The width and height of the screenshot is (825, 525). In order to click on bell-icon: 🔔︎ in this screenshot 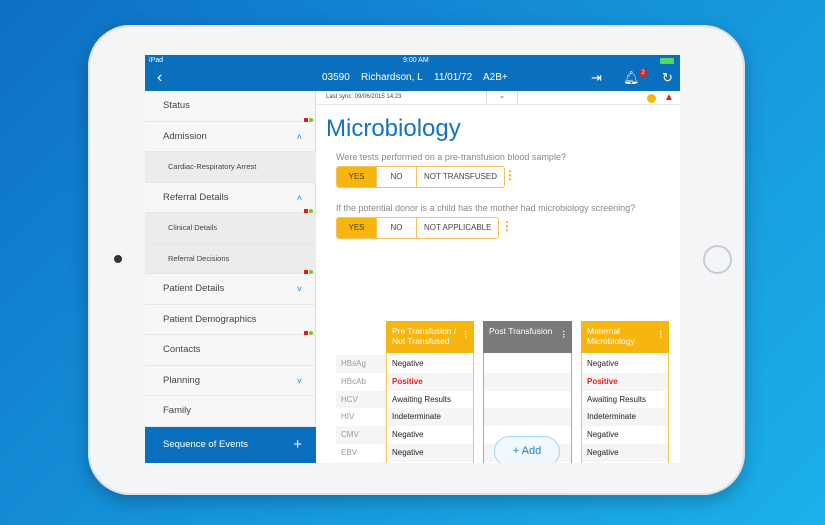, I will do `click(631, 77)`.